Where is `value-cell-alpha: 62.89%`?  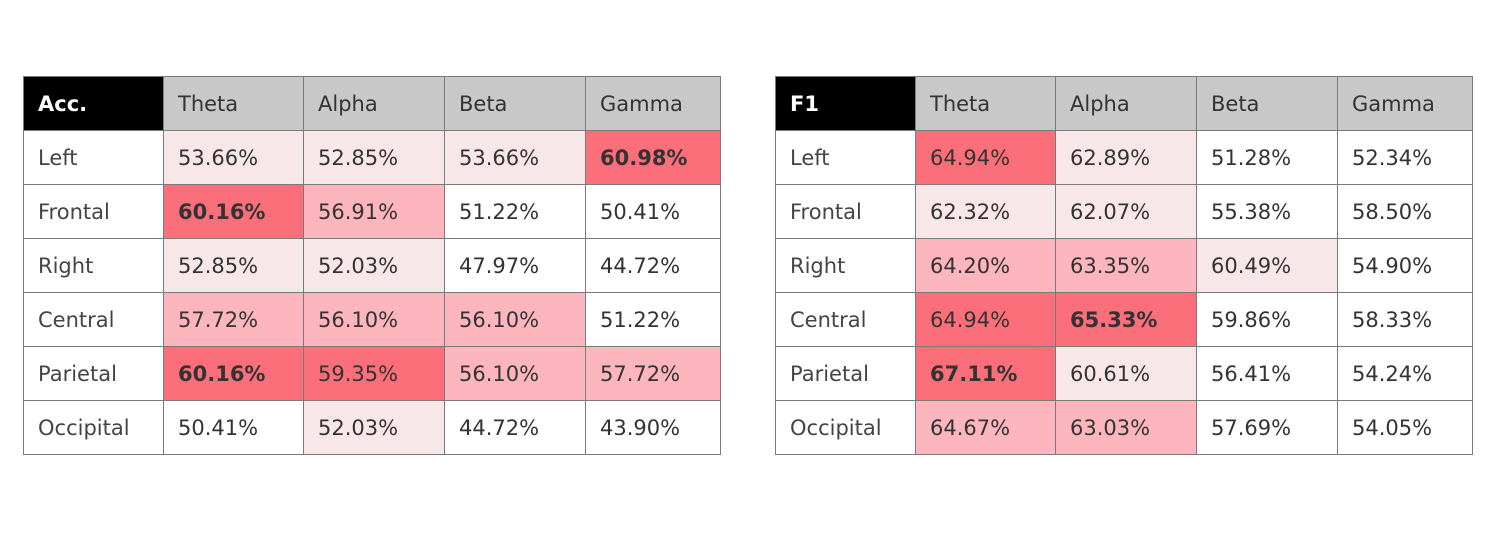 value-cell-alpha: 62.89% is located at coordinates (1126, 157).